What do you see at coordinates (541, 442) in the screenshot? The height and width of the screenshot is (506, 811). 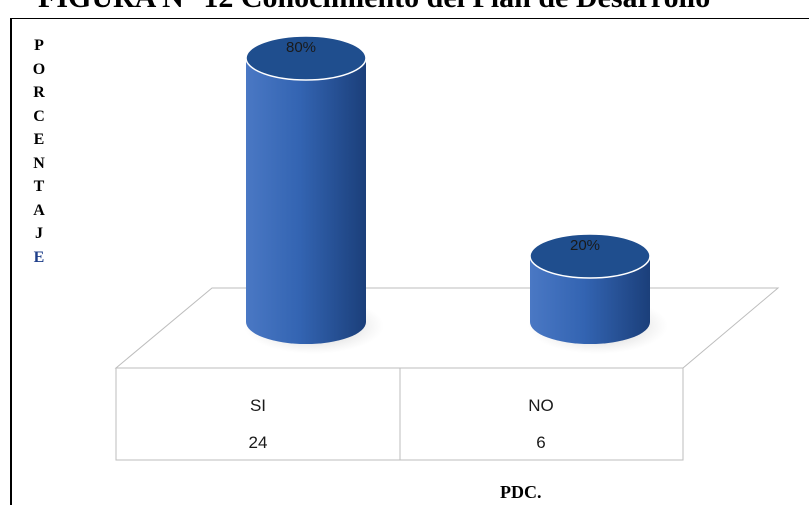 I see `count-value-no: 6` at bounding box center [541, 442].